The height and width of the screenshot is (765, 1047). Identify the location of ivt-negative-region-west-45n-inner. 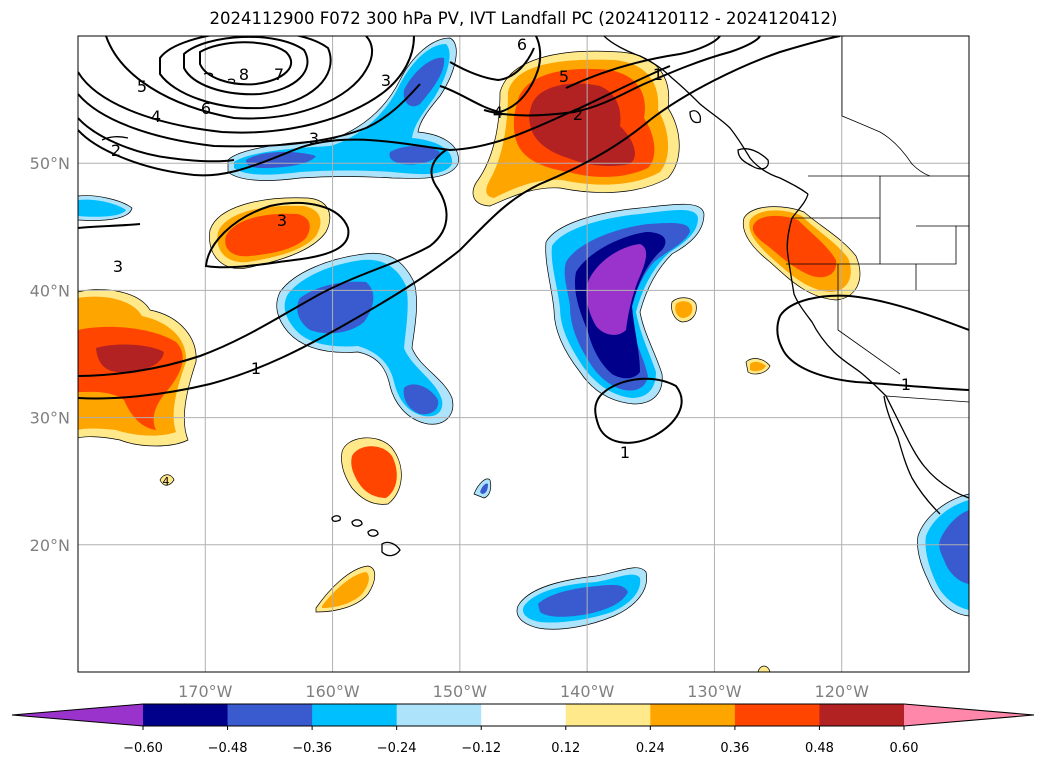
(102, 208).